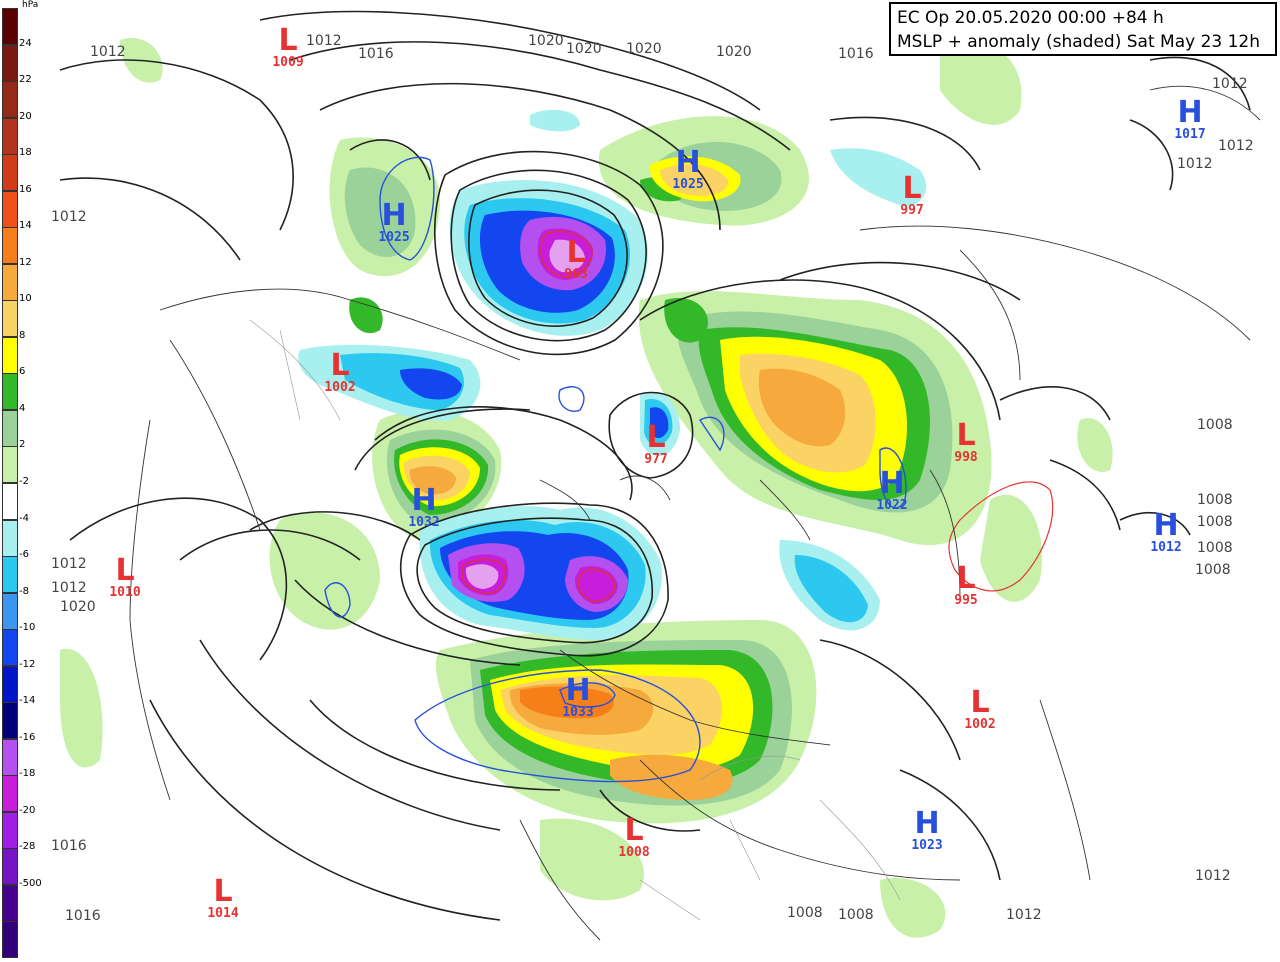  Describe the element at coordinates (25, 80) in the screenshot. I see `legend-tick-label: 22` at that location.